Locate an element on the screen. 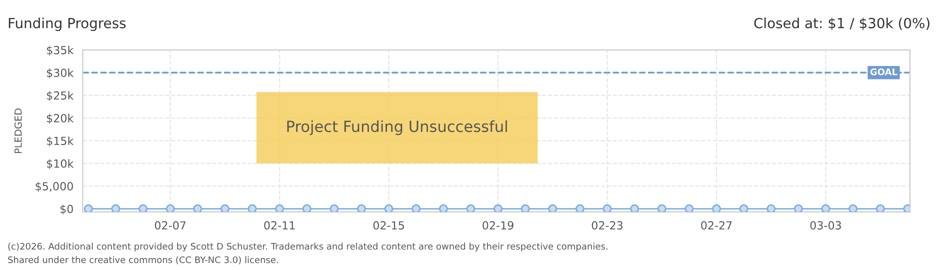 This screenshot has height=270, width=940. y-tick-label: $15k is located at coordinates (60, 141).